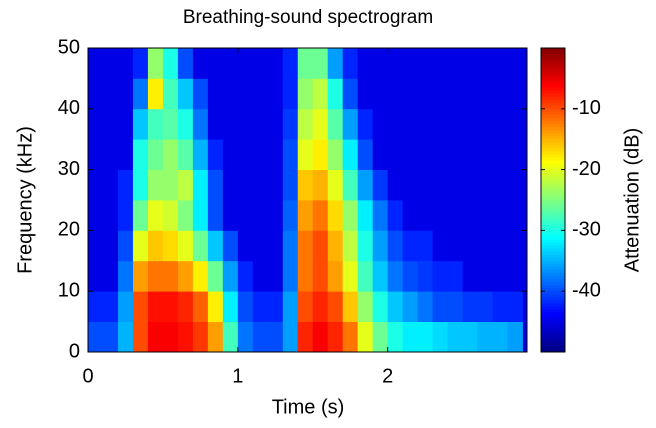  Describe the element at coordinates (25, 200) in the screenshot. I see `y-axis-label: Frequency (kHz)` at that location.